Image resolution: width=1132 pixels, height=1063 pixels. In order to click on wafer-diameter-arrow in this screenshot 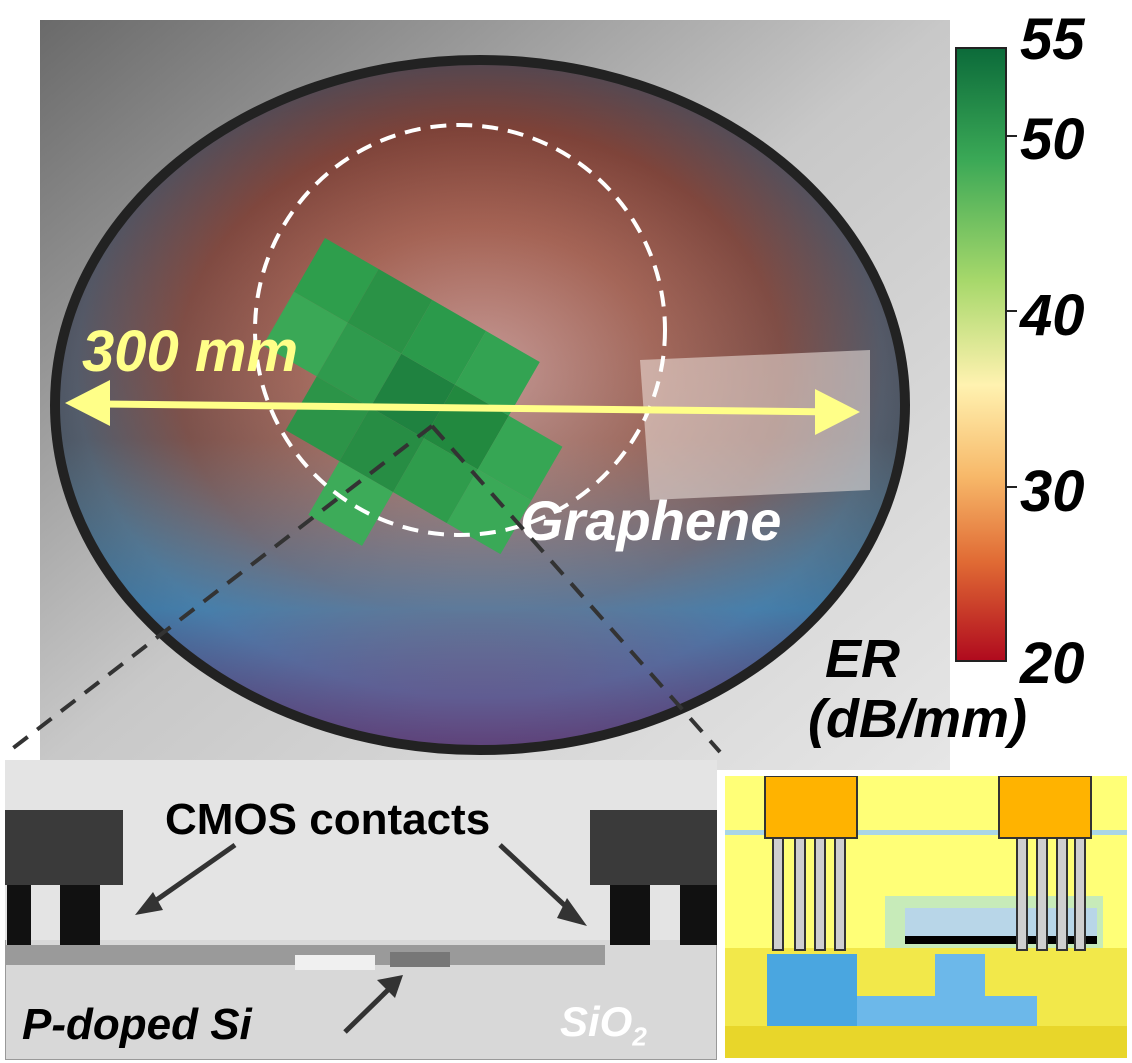, I will do `click(462, 407)`.